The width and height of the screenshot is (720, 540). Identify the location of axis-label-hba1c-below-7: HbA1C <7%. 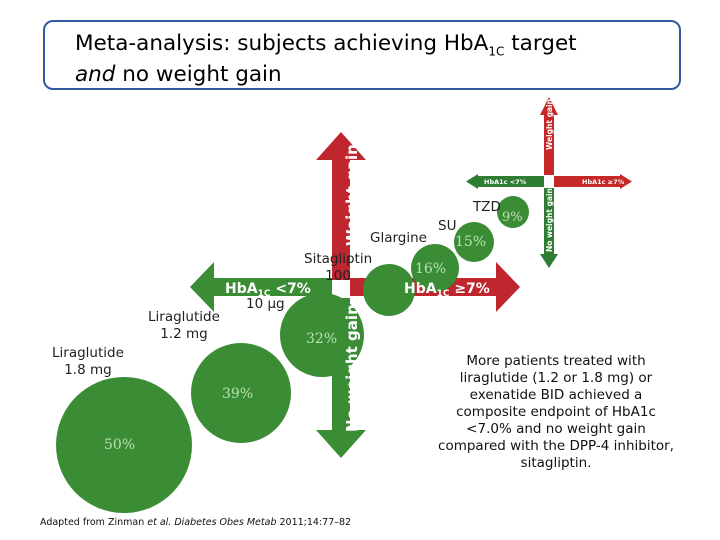
(268, 290).